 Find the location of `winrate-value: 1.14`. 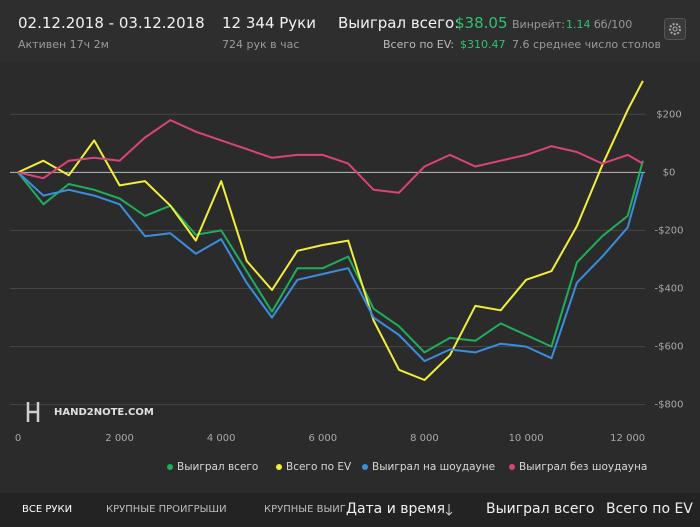

winrate-value: 1.14 is located at coordinates (578, 24).